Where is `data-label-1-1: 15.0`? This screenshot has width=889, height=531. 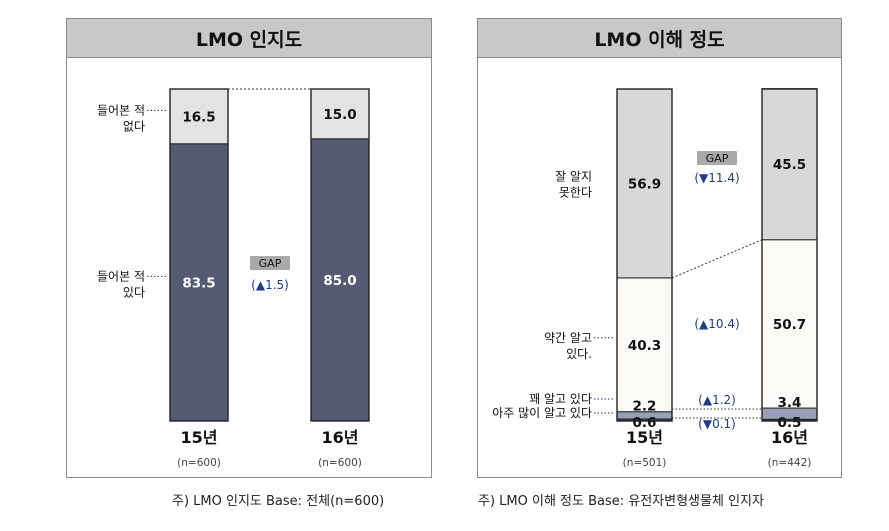
data-label-1-1: 15.0 is located at coordinates (339, 115).